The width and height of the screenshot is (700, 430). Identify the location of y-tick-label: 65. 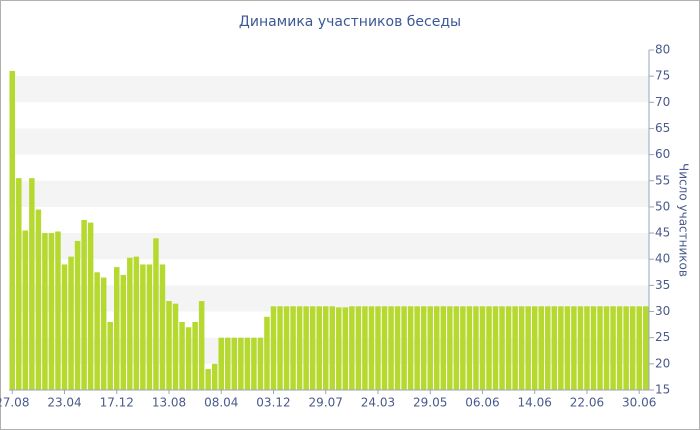
(662, 128).